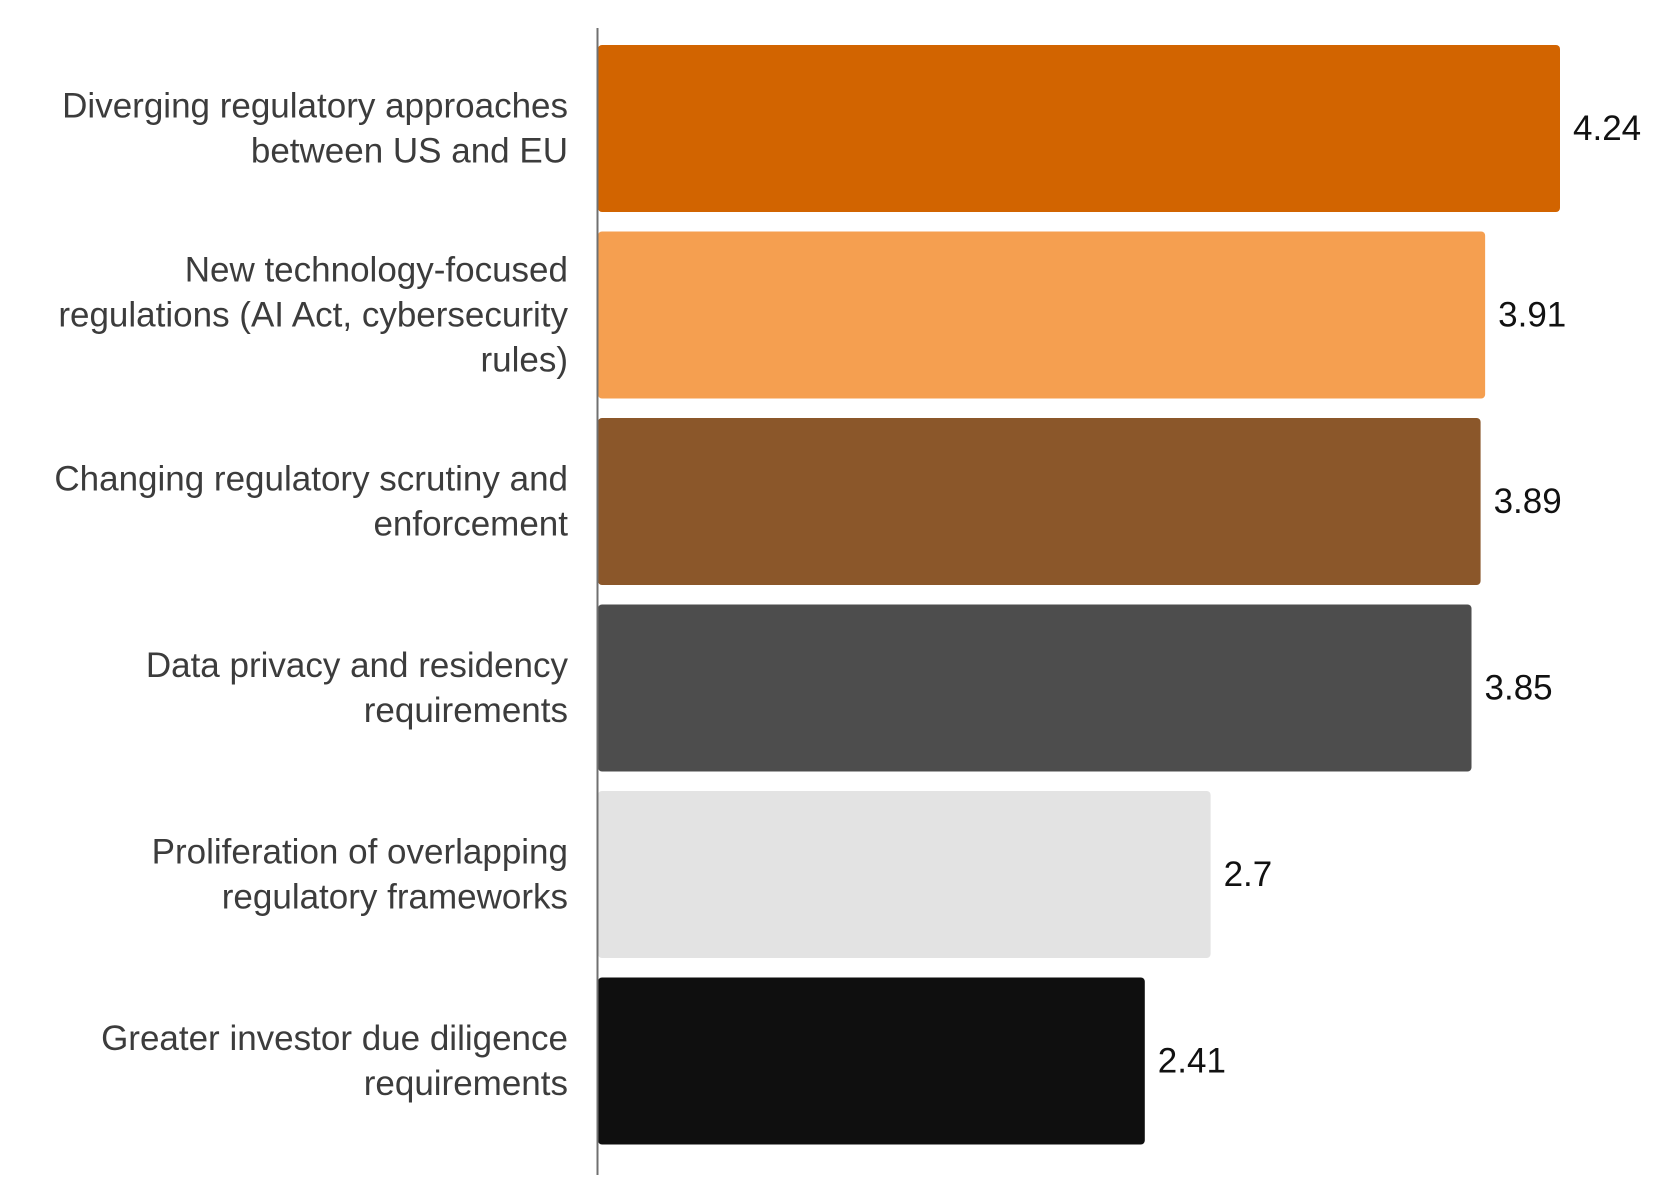  I want to click on category-label-line: Data privacy and residency, so click(357, 665).